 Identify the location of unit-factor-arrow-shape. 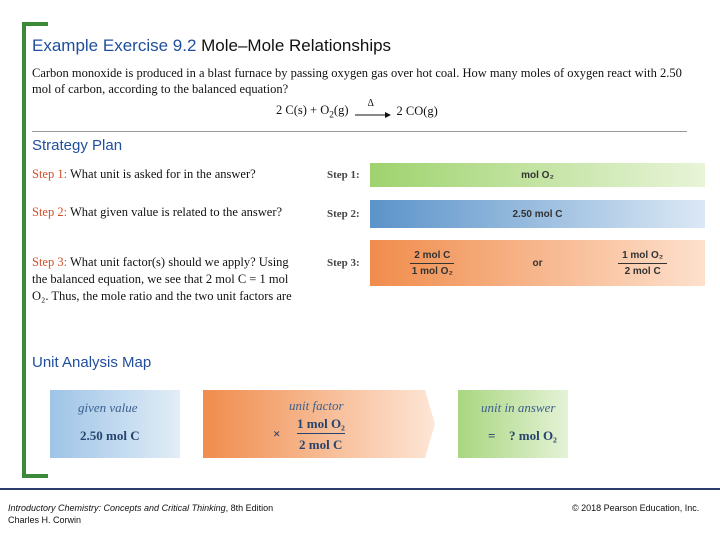
(319, 424).